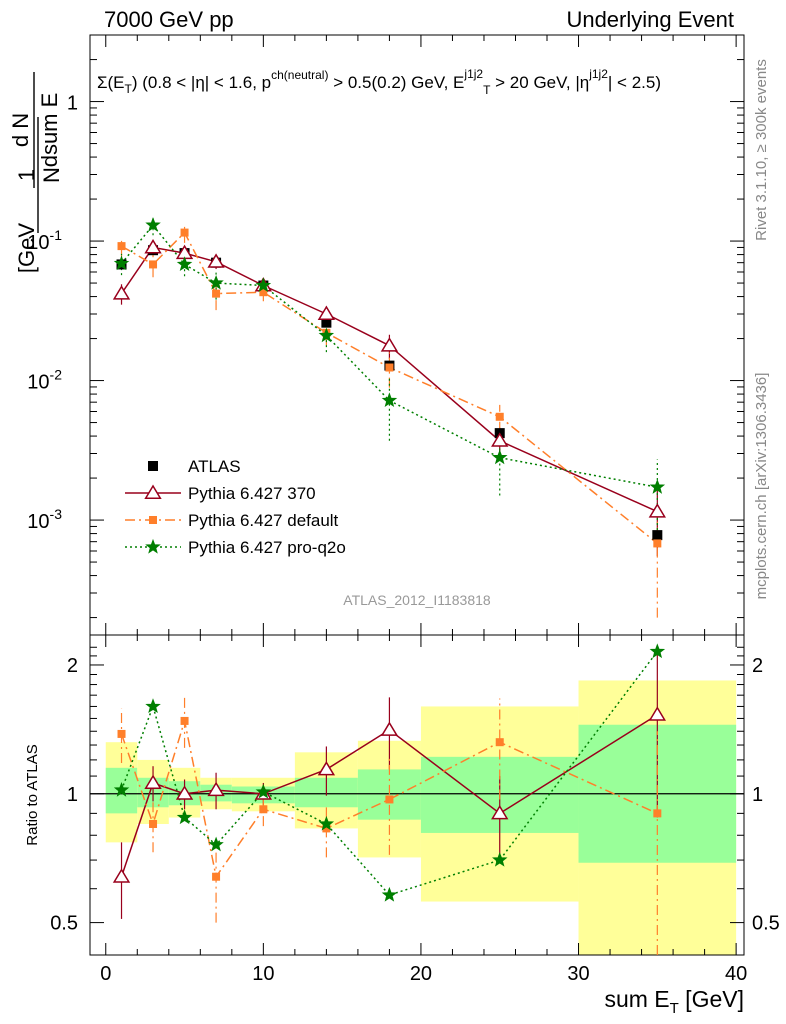 The width and height of the screenshot is (786, 1024). I want to click on legend-entry-atlas: ATLAS, so click(194, 466).